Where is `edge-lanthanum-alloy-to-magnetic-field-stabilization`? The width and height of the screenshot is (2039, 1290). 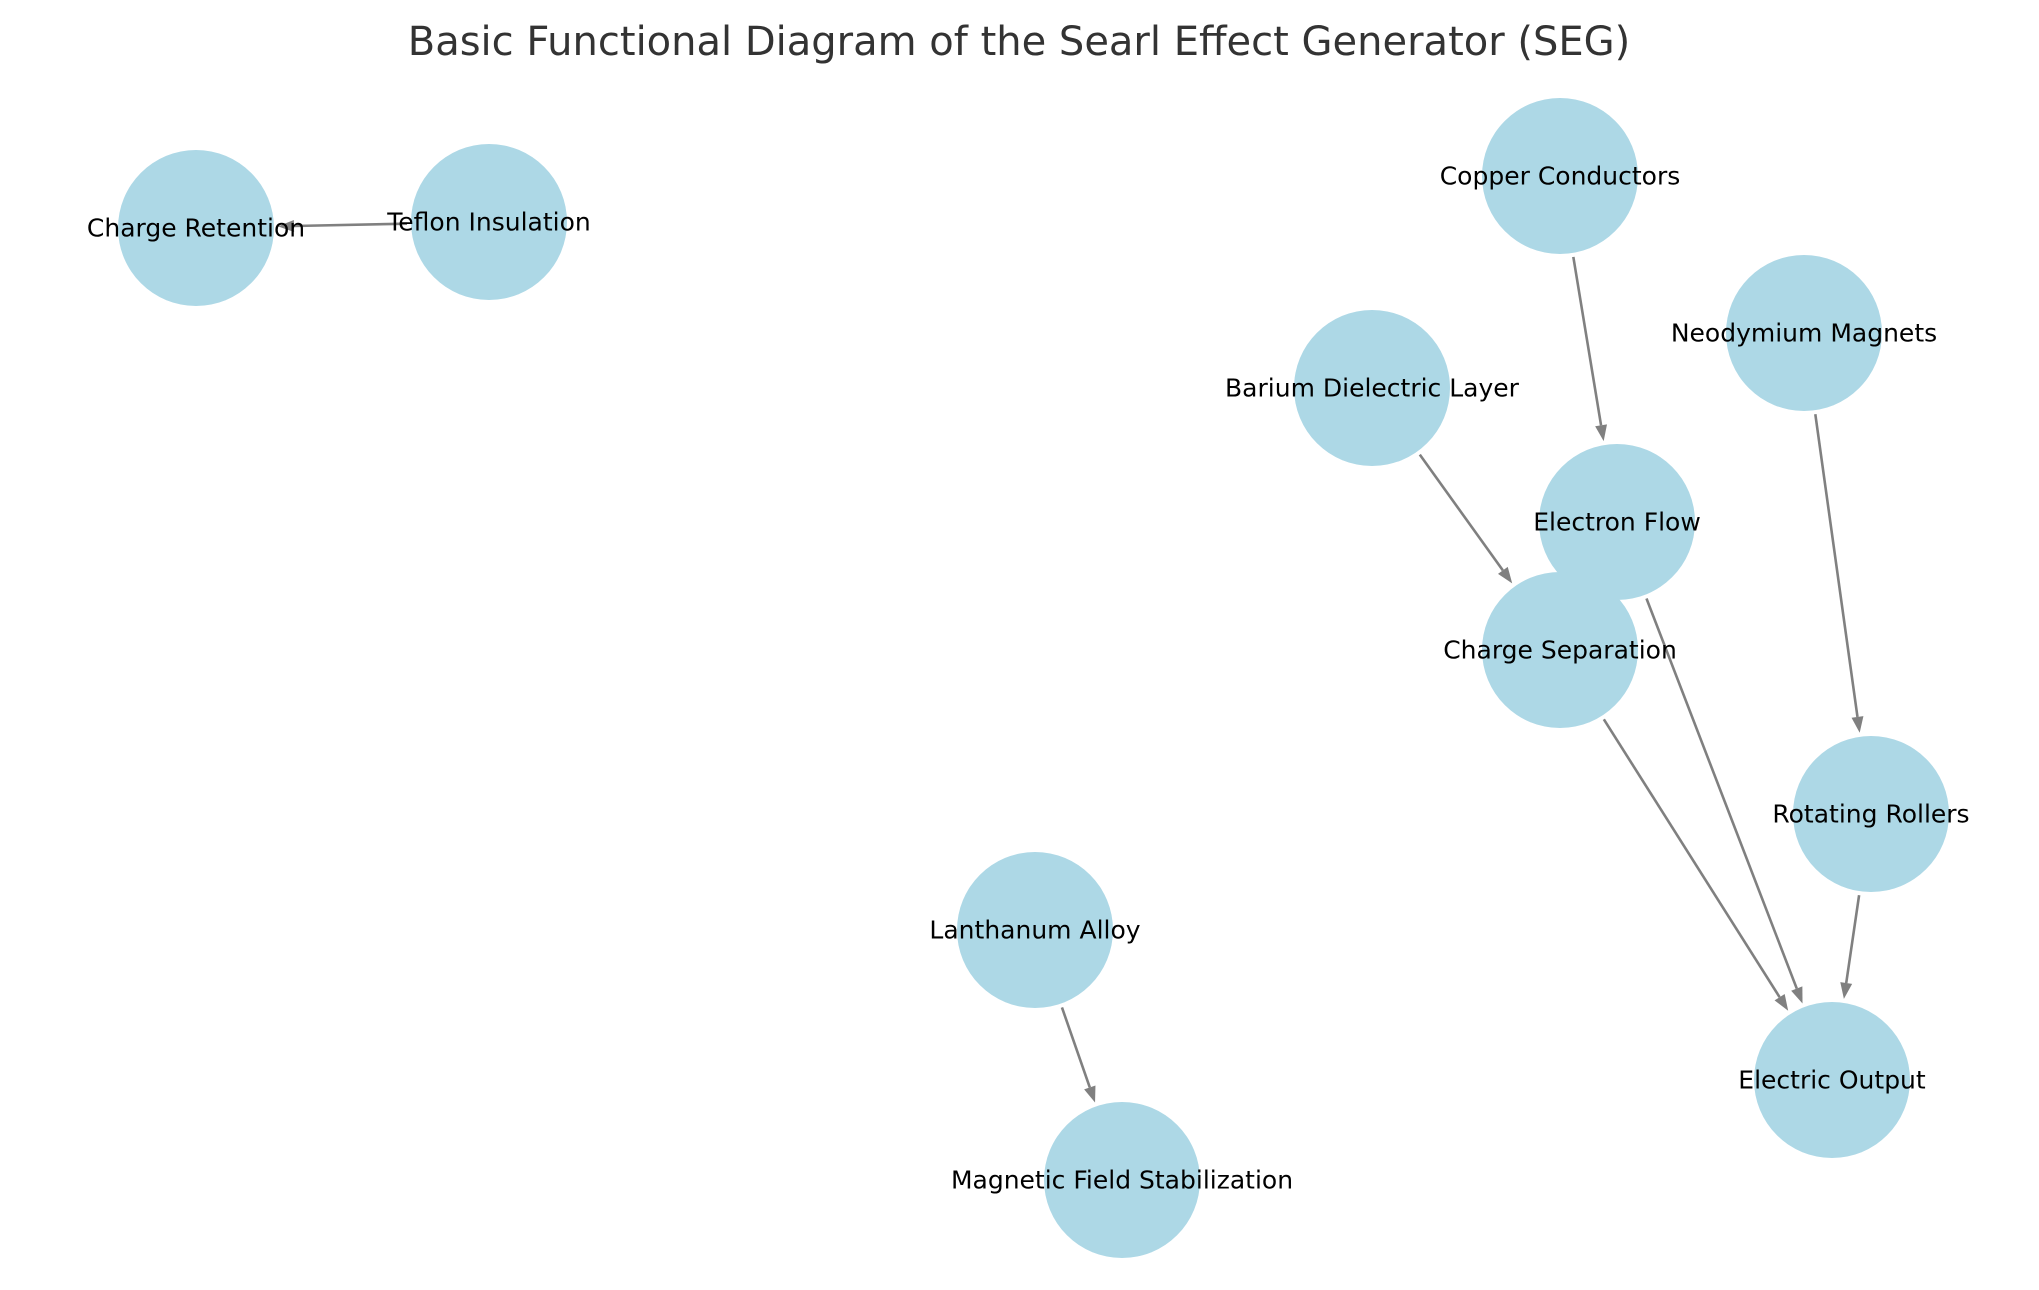 edge-lanthanum-alloy-to-magnetic-field-stabilization is located at coordinates (1078, 1055).